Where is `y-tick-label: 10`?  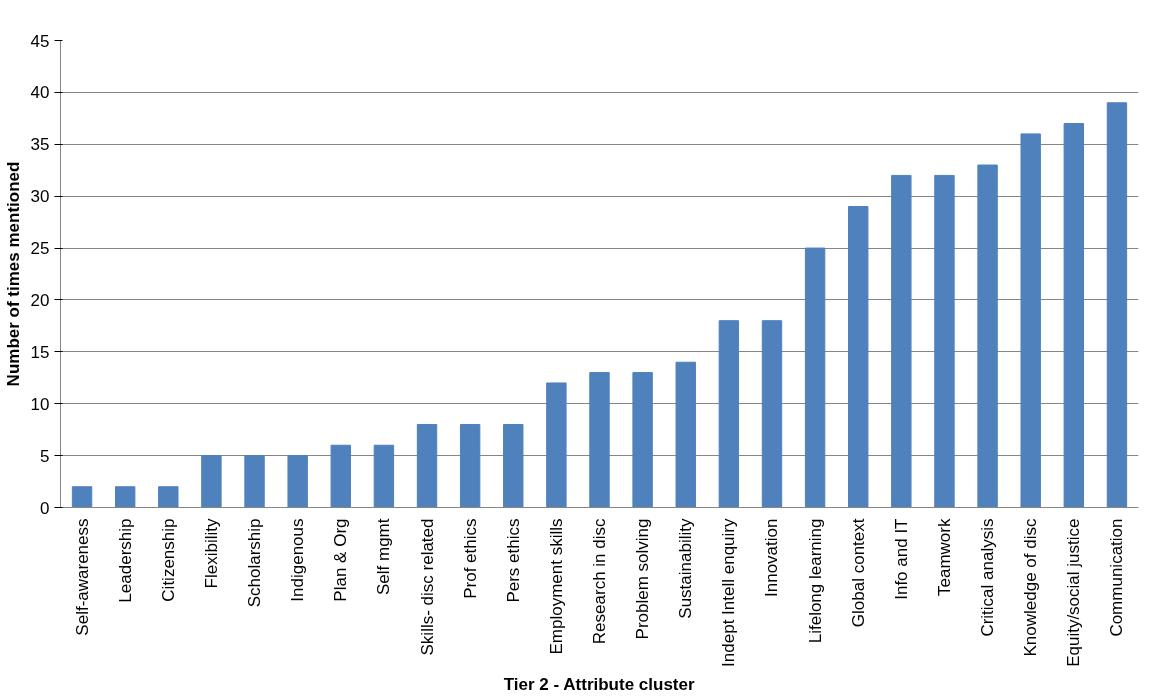 y-tick-label: 10 is located at coordinates (40, 404).